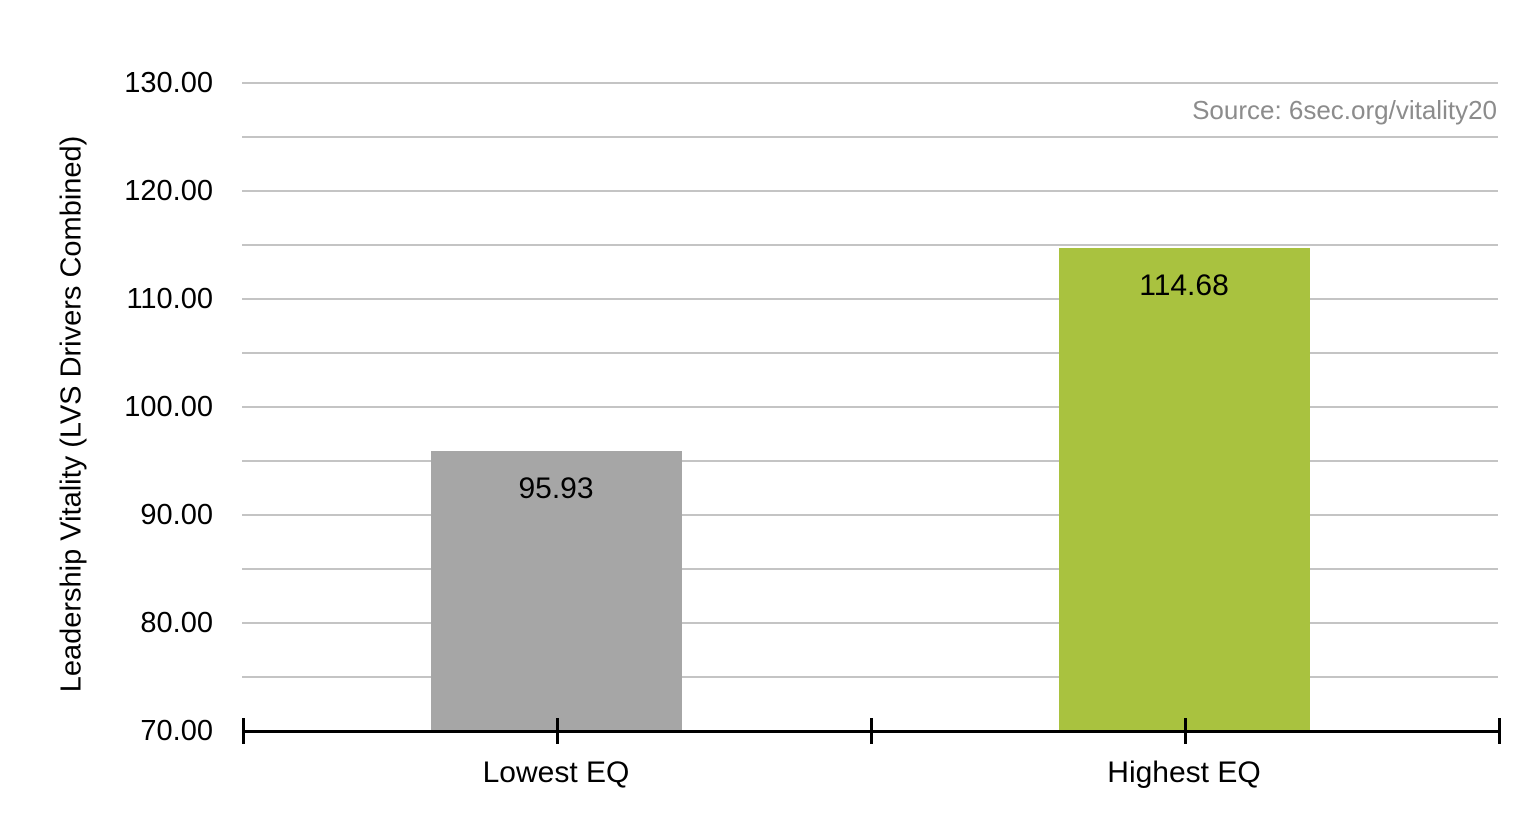 The width and height of the screenshot is (1528, 816). What do you see at coordinates (1184, 286) in the screenshot?
I see `bar-value-label: 114.68` at bounding box center [1184, 286].